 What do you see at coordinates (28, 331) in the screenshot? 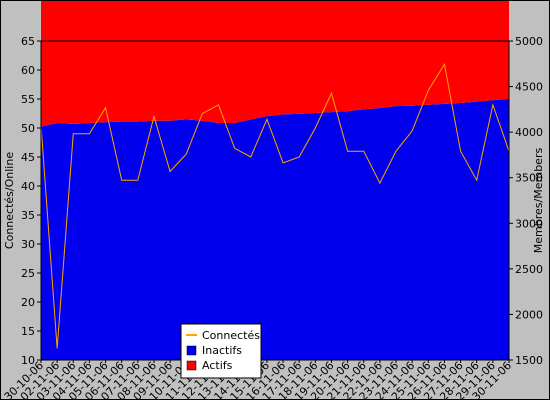
I see `left-tick-label: 15` at bounding box center [28, 331].